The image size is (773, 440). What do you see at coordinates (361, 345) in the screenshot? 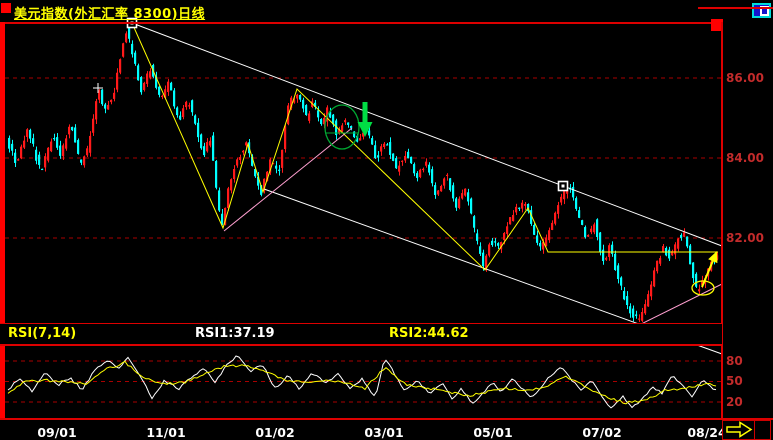
I see `rsi-band-bottom-separator` at bounding box center [361, 345].